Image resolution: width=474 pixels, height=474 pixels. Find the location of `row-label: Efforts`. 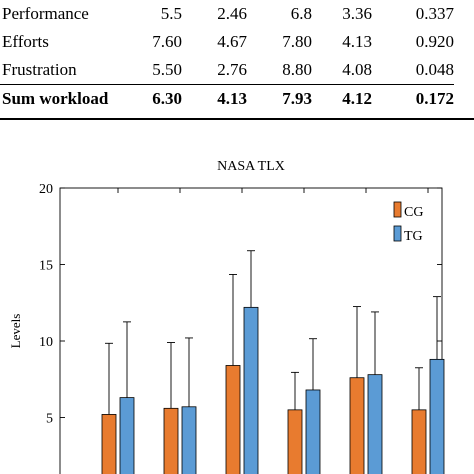

row-label: Efforts is located at coordinates (25, 41).